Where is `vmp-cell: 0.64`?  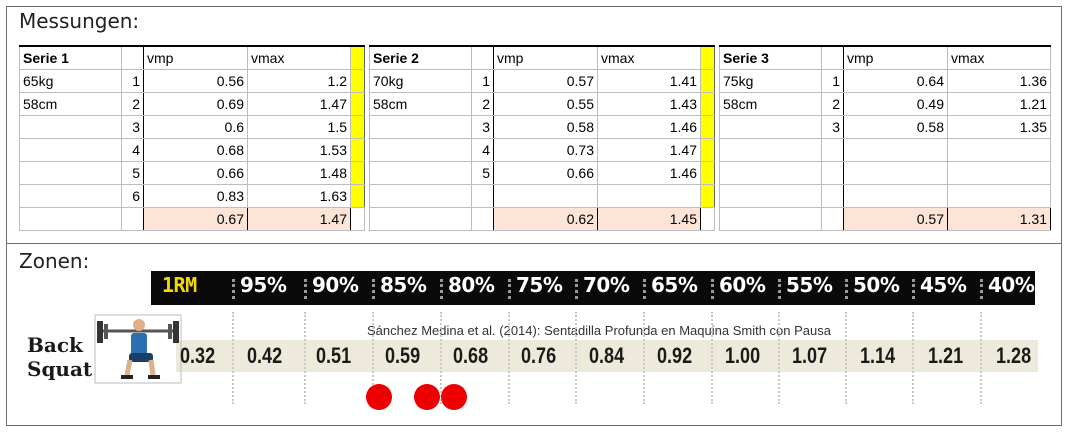 vmp-cell: 0.64 is located at coordinates (895, 81).